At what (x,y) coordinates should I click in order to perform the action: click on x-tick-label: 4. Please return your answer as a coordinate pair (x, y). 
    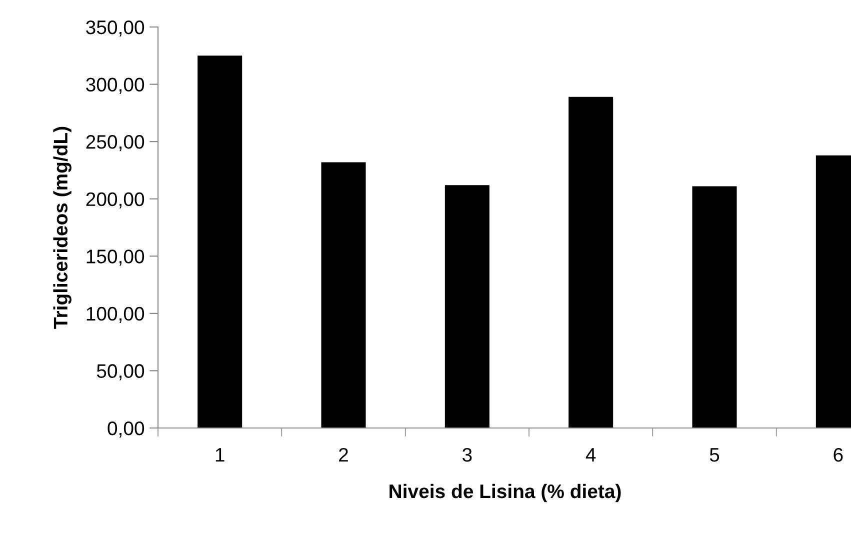
    Looking at the image, I should click on (591, 455).